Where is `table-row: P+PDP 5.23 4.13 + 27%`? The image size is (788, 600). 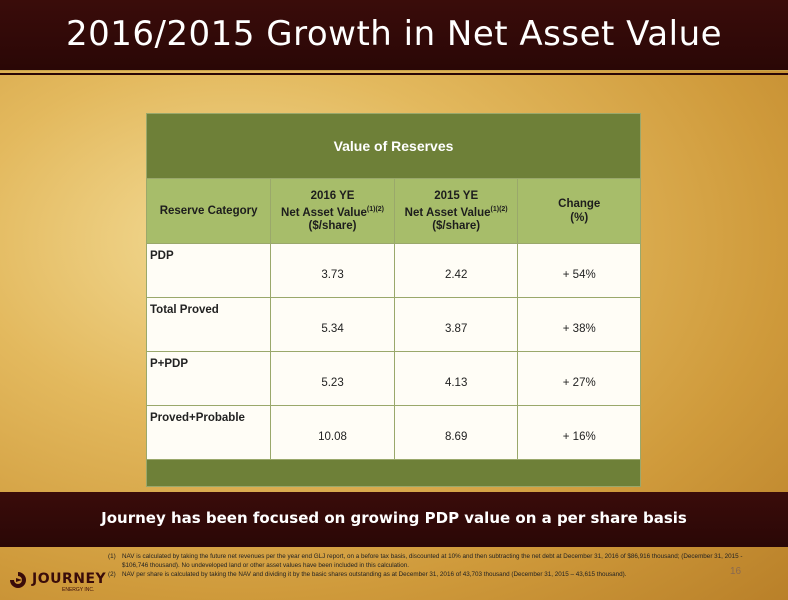 table-row: P+PDP 5.23 4.13 + 27% is located at coordinates (393, 378).